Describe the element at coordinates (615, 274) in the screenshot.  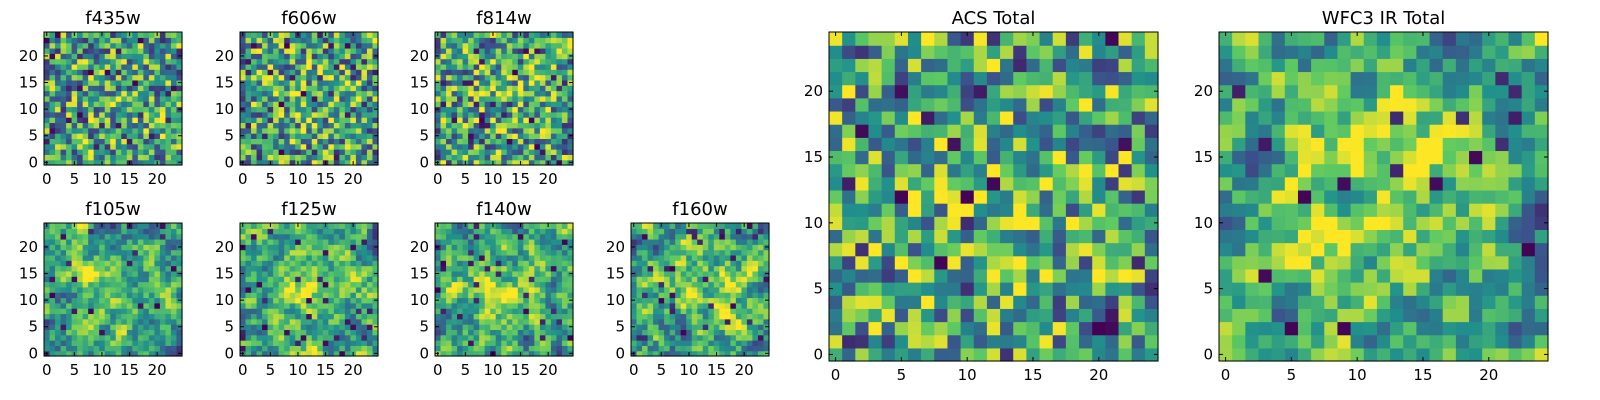
I see `y-tick-label: 15` at that location.